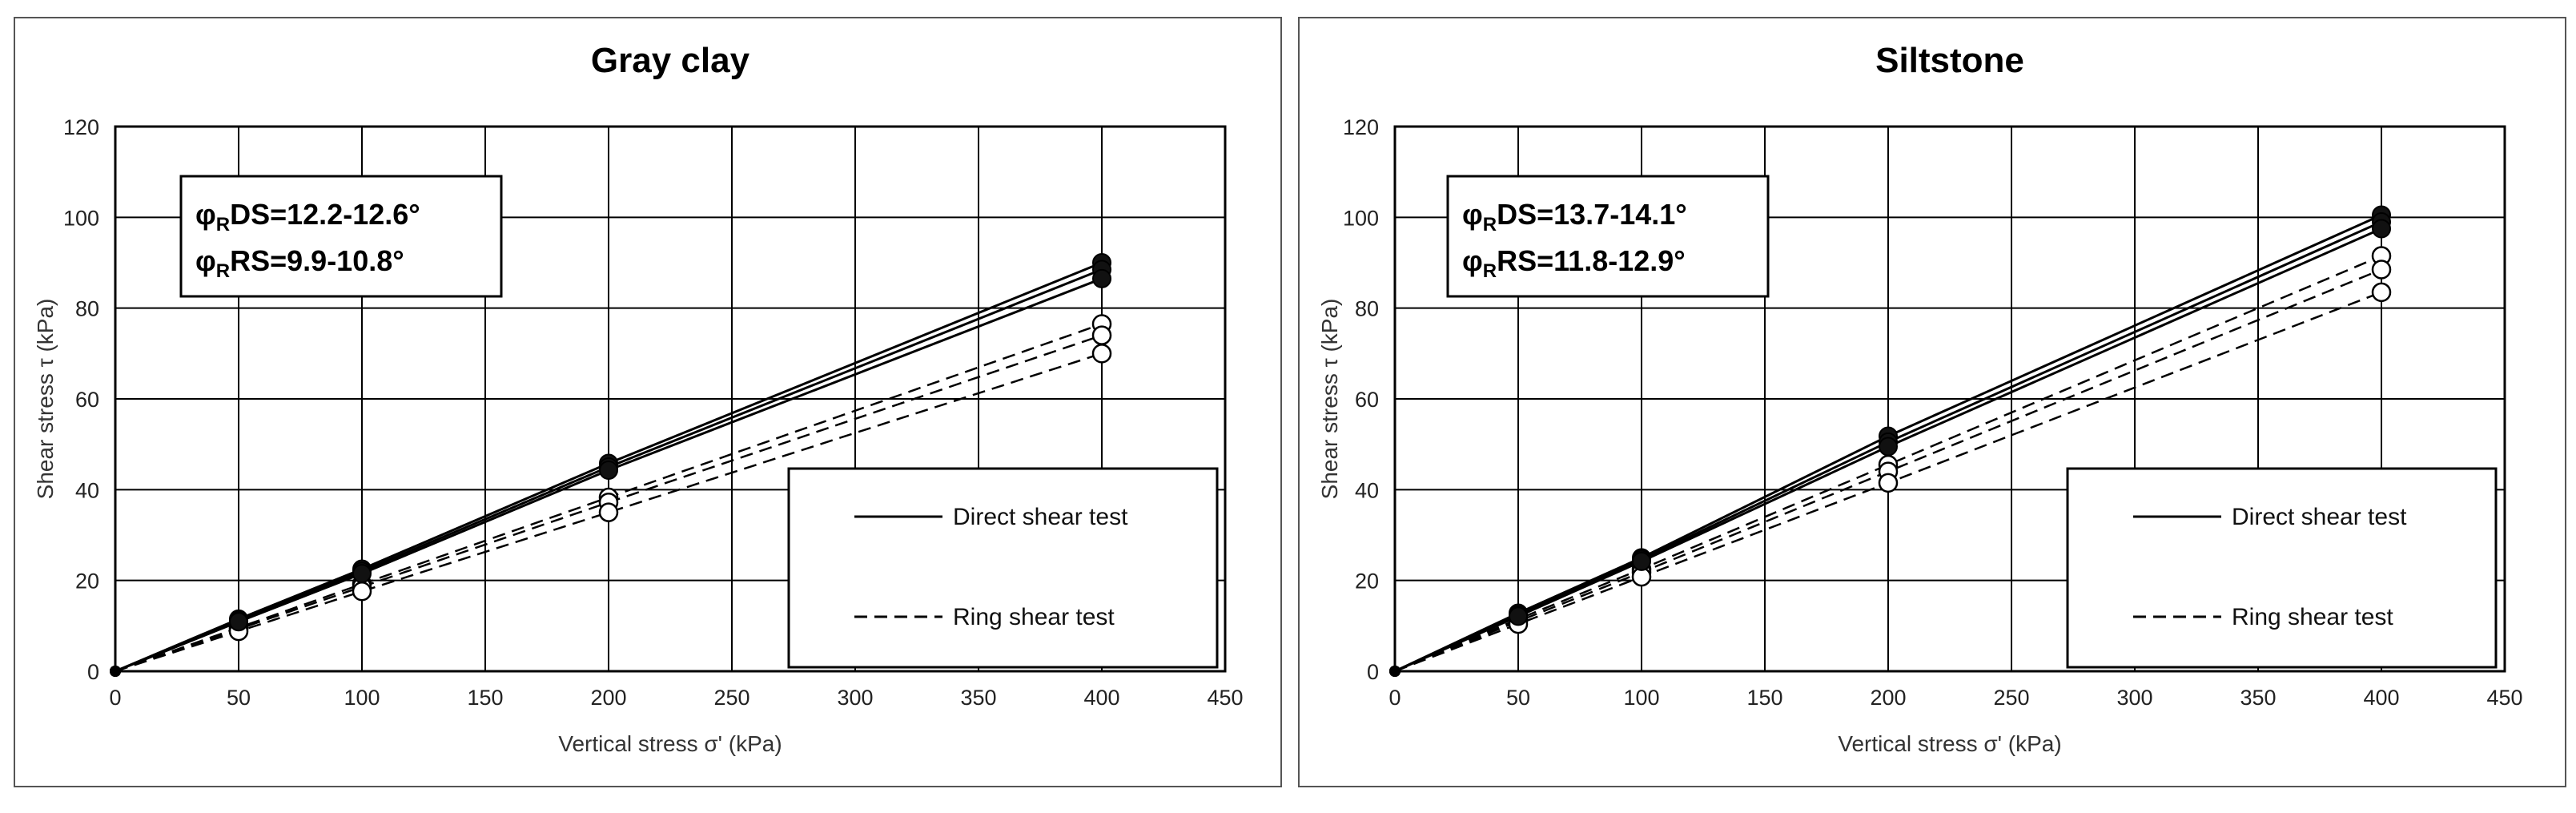 The width and height of the screenshot is (2576, 813). I want to click on annotation-value: RS=9.9-10.8°, so click(317, 260).